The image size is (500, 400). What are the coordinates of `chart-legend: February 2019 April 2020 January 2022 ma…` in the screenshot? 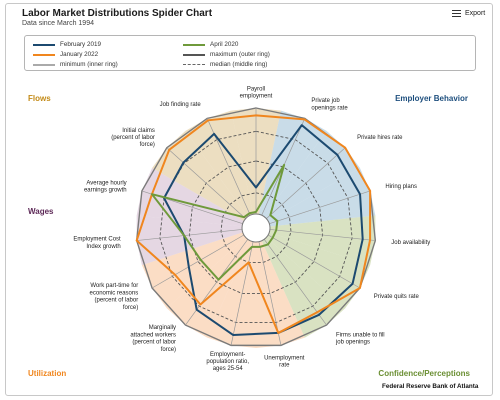 It's located at (250, 53).